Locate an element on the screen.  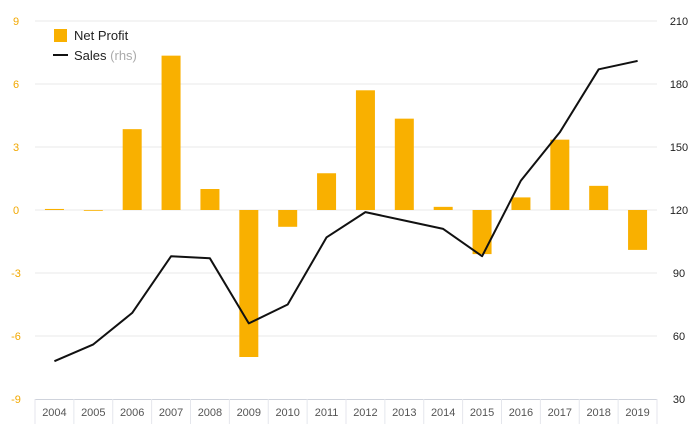
x-tick-label: 2010 is located at coordinates (287, 413).